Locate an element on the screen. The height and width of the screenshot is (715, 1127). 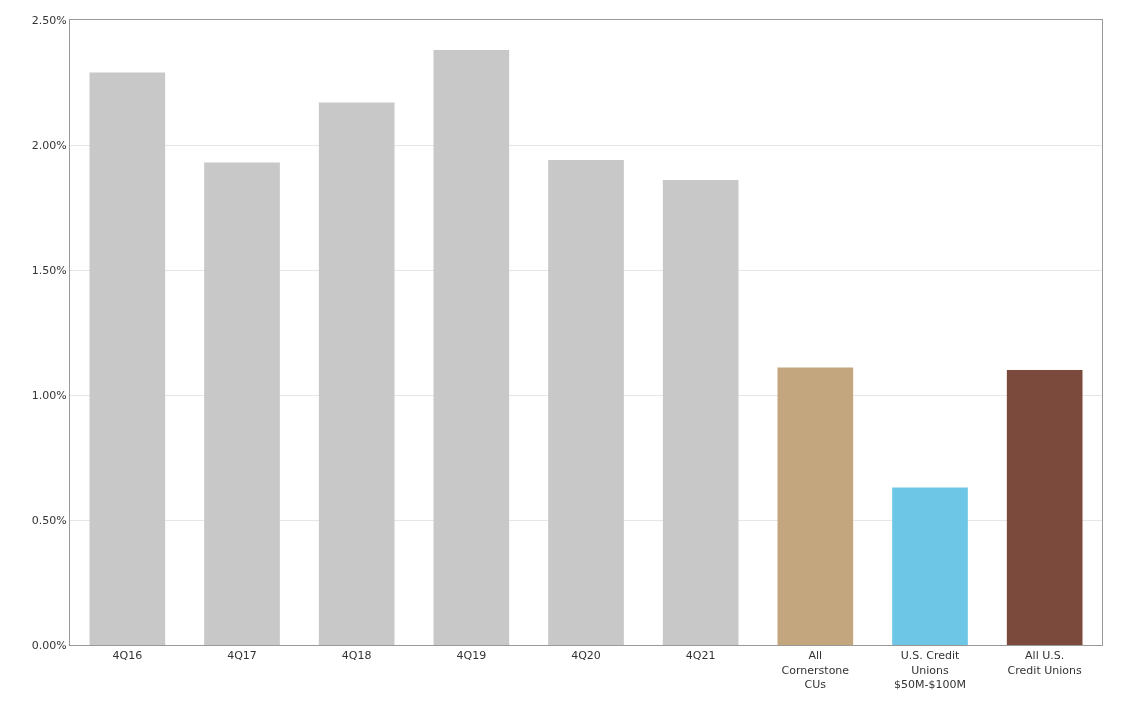
y-tick-label: 1.50% is located at coordinates (49, 270).